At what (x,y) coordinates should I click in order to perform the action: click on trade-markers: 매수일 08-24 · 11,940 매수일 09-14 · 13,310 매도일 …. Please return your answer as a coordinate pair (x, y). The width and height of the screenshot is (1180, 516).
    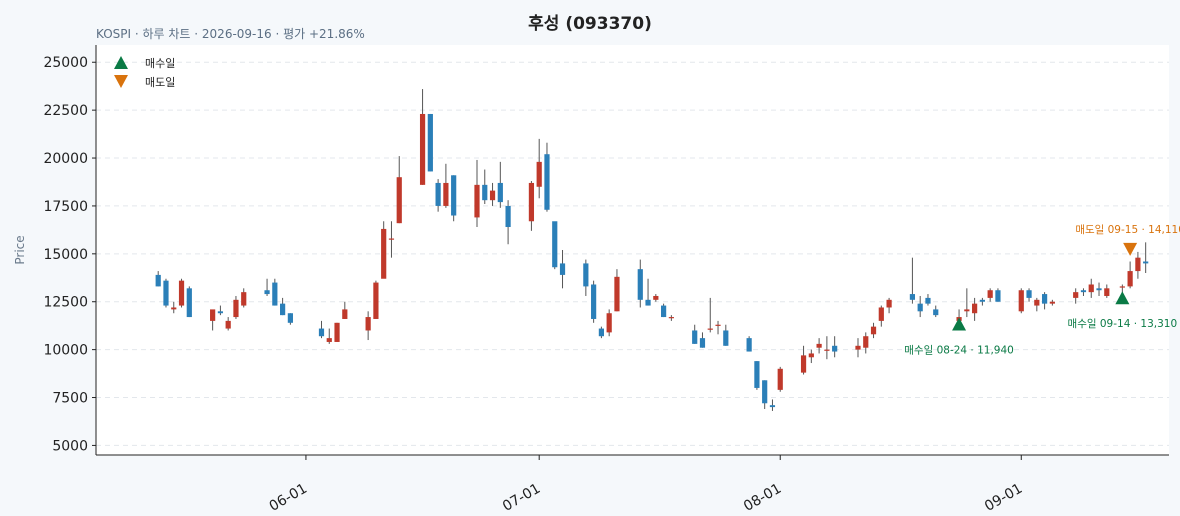
    Looking at the image, I should click on (1042, 290).